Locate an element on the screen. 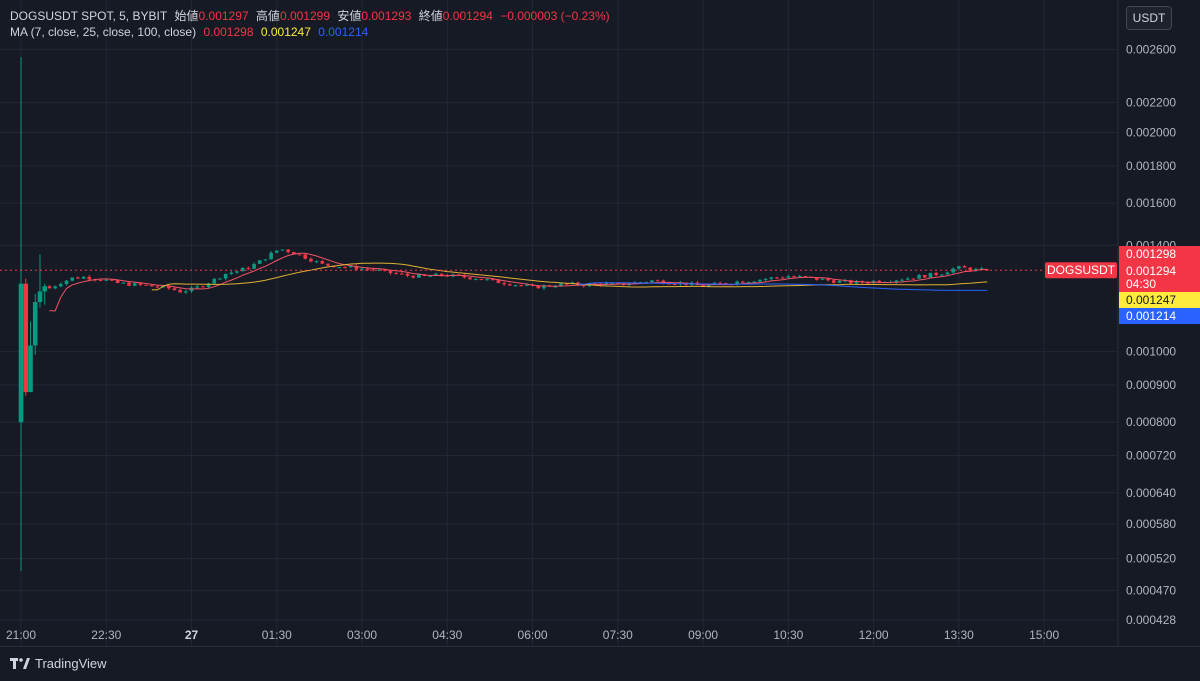  x-tick-label: 09:00 is located at coordinates (703, 635).